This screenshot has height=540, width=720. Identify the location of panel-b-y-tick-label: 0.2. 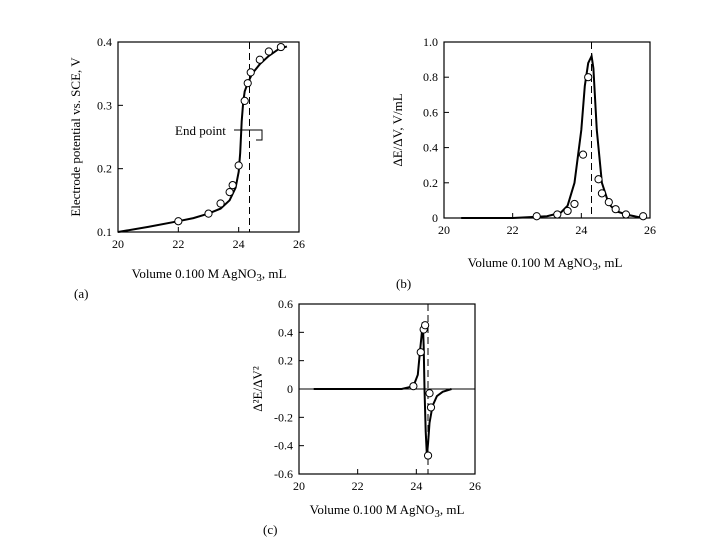
(430, 183).